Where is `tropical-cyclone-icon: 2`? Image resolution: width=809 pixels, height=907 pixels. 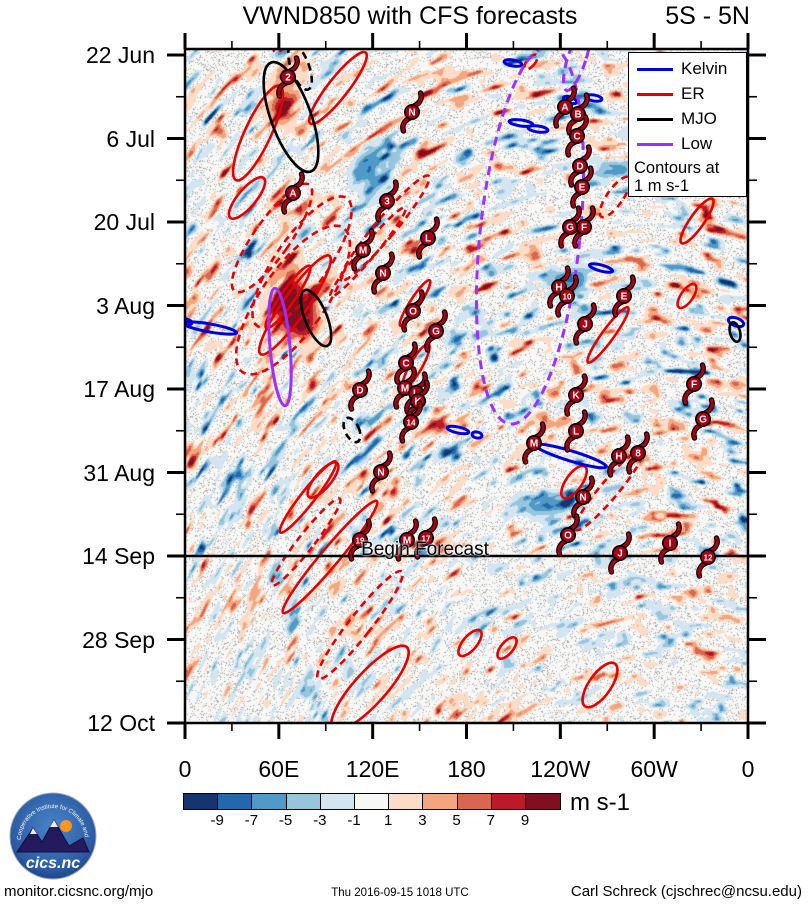
tropical-cyclone-icon: 2 is located at coordinates (288, 77).